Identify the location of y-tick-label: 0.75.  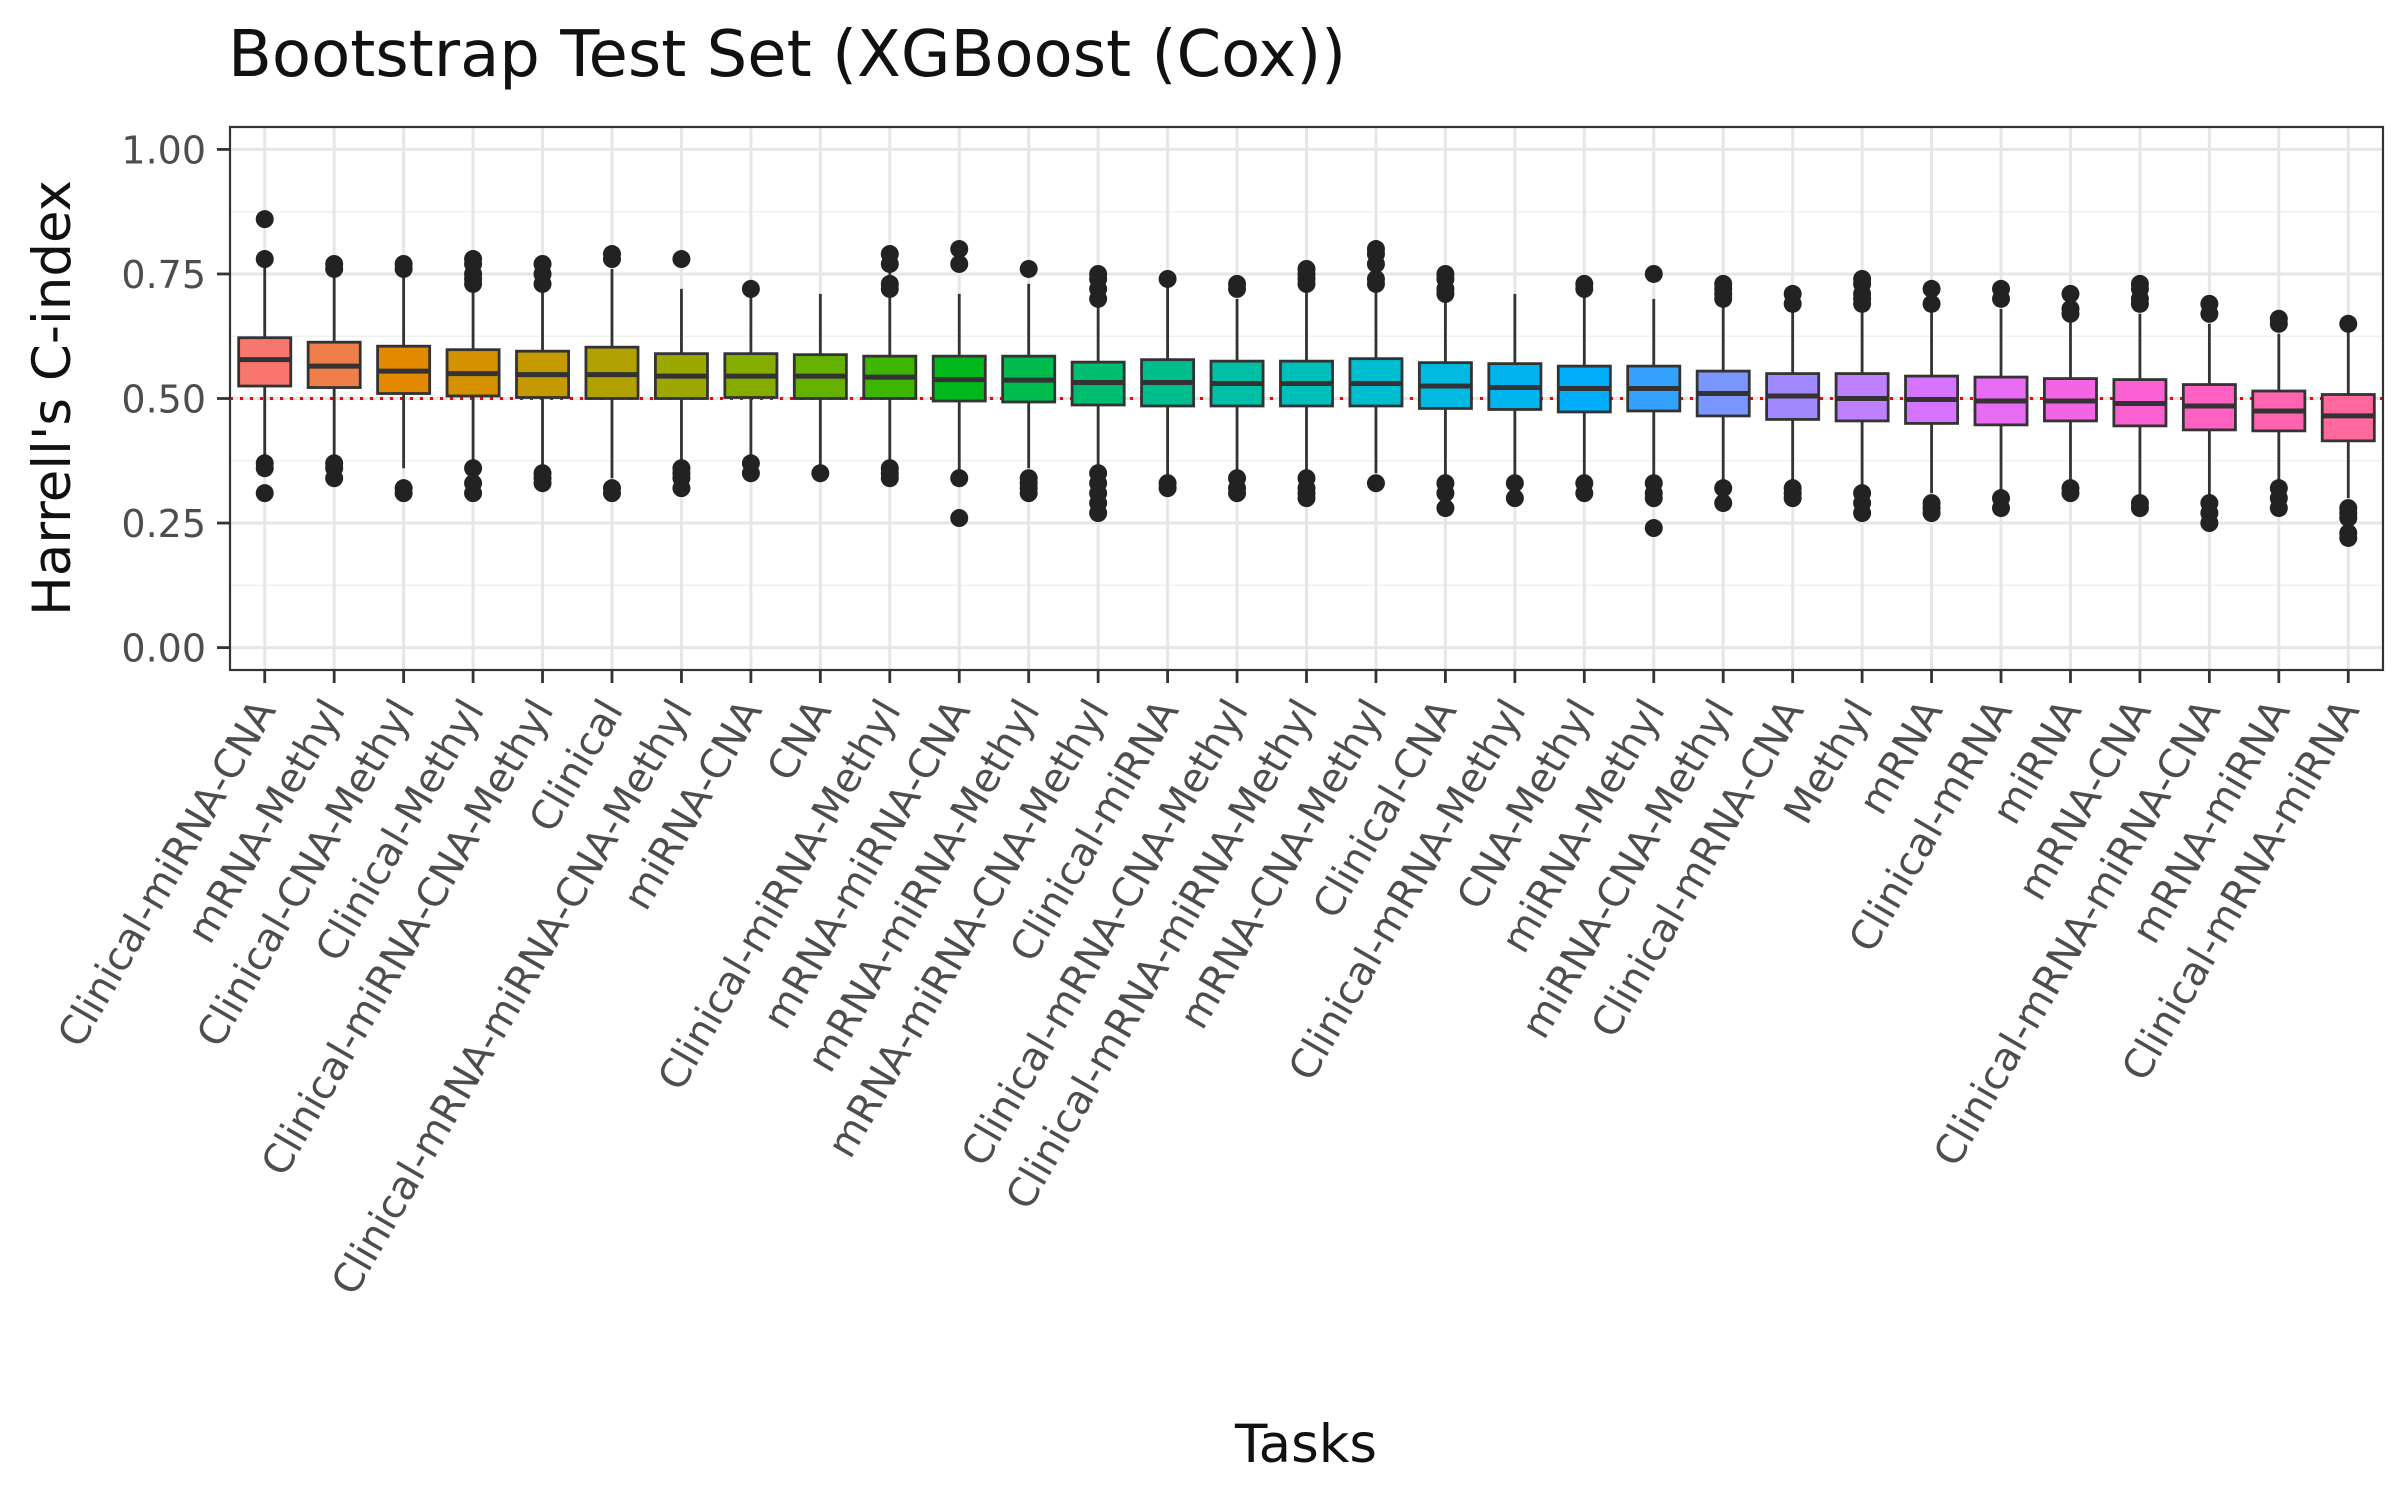
(163, 275).